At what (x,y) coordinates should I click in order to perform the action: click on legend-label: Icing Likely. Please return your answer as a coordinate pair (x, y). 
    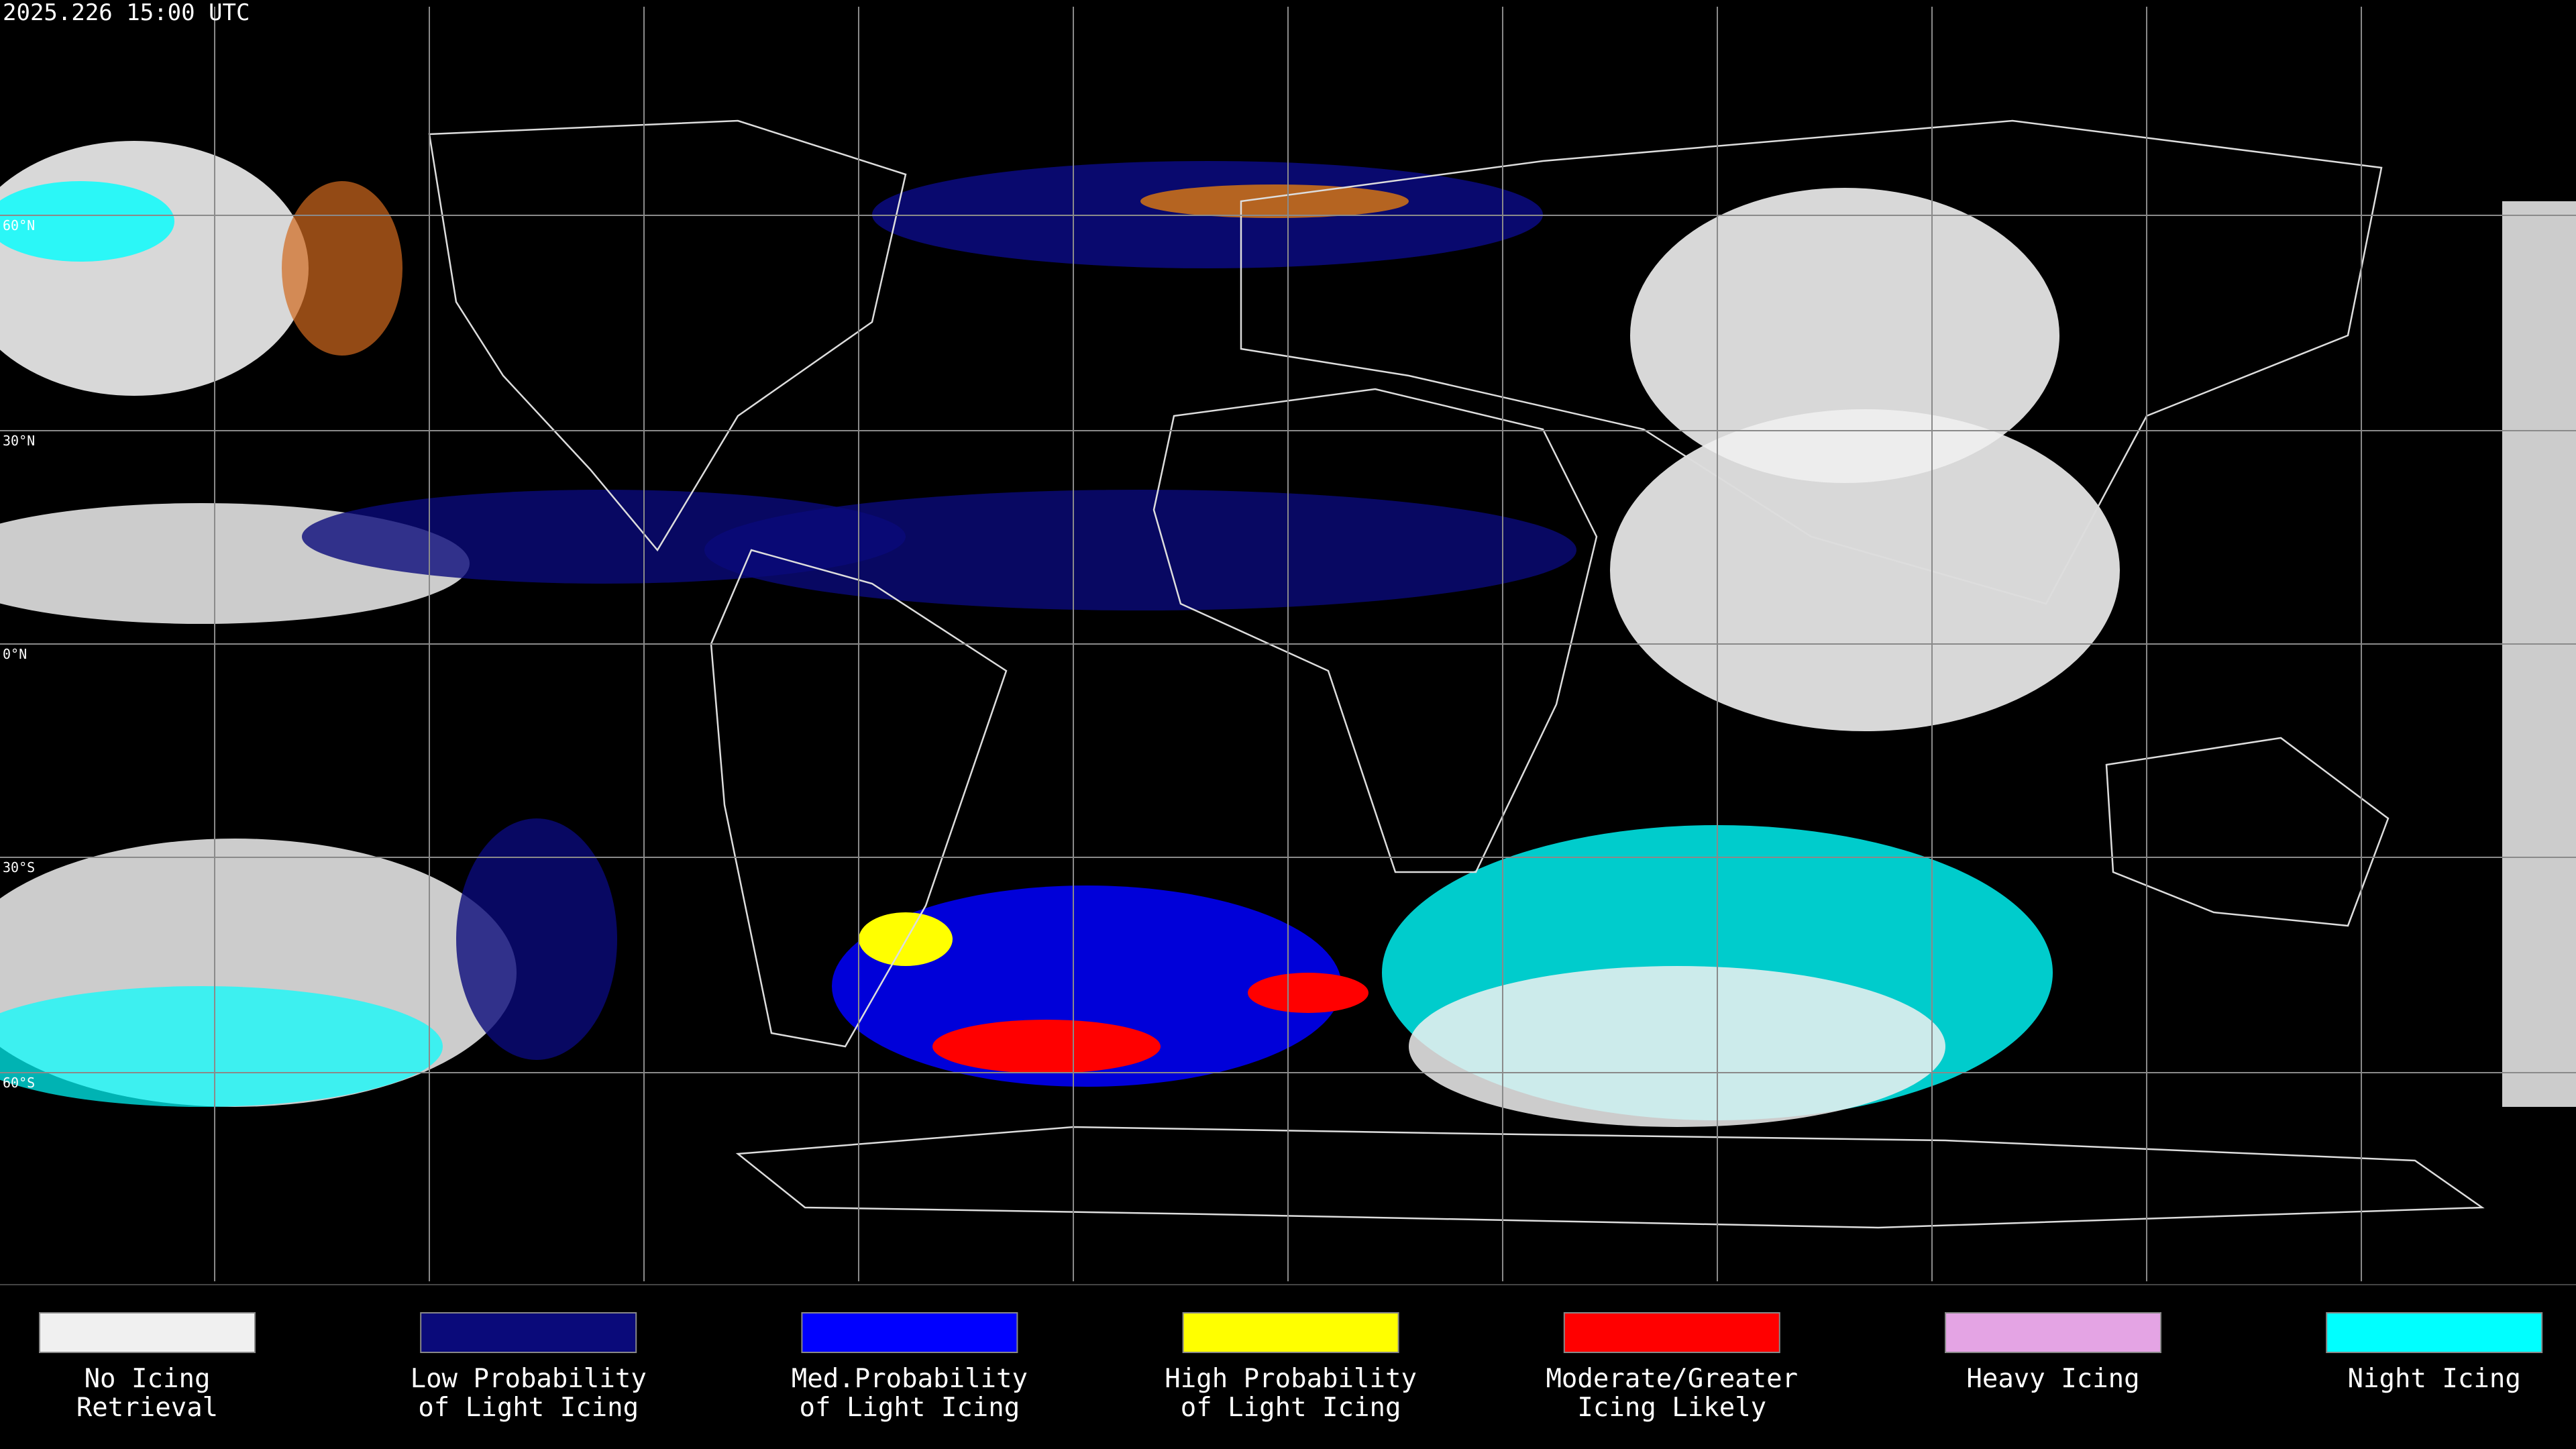
    Looking at the image, I should click on (1671, 1408).